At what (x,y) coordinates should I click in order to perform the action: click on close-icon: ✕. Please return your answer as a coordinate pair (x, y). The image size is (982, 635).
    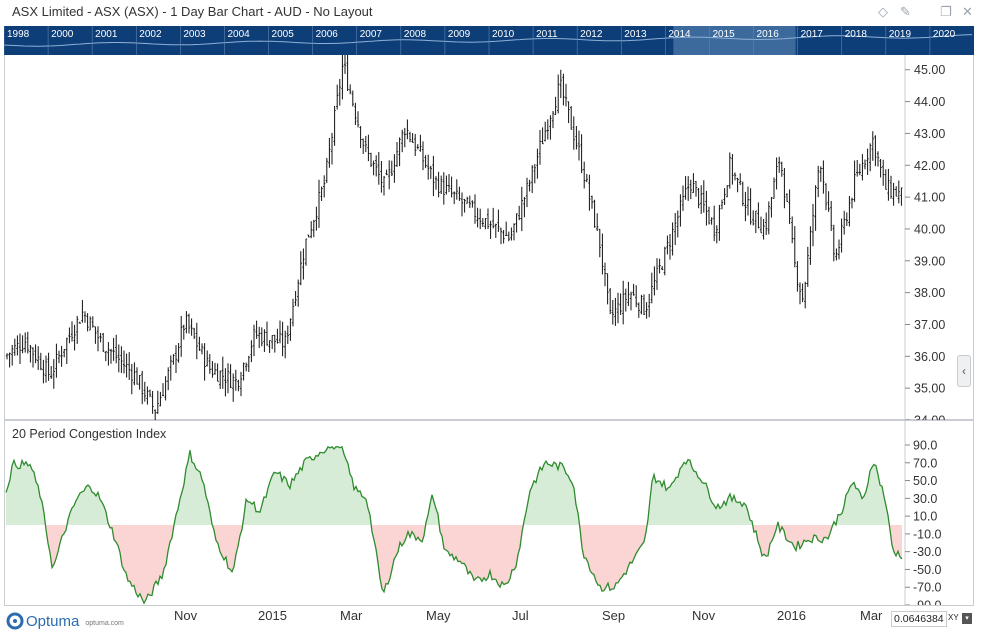
    Looking at the image, I should click on (967, 11).